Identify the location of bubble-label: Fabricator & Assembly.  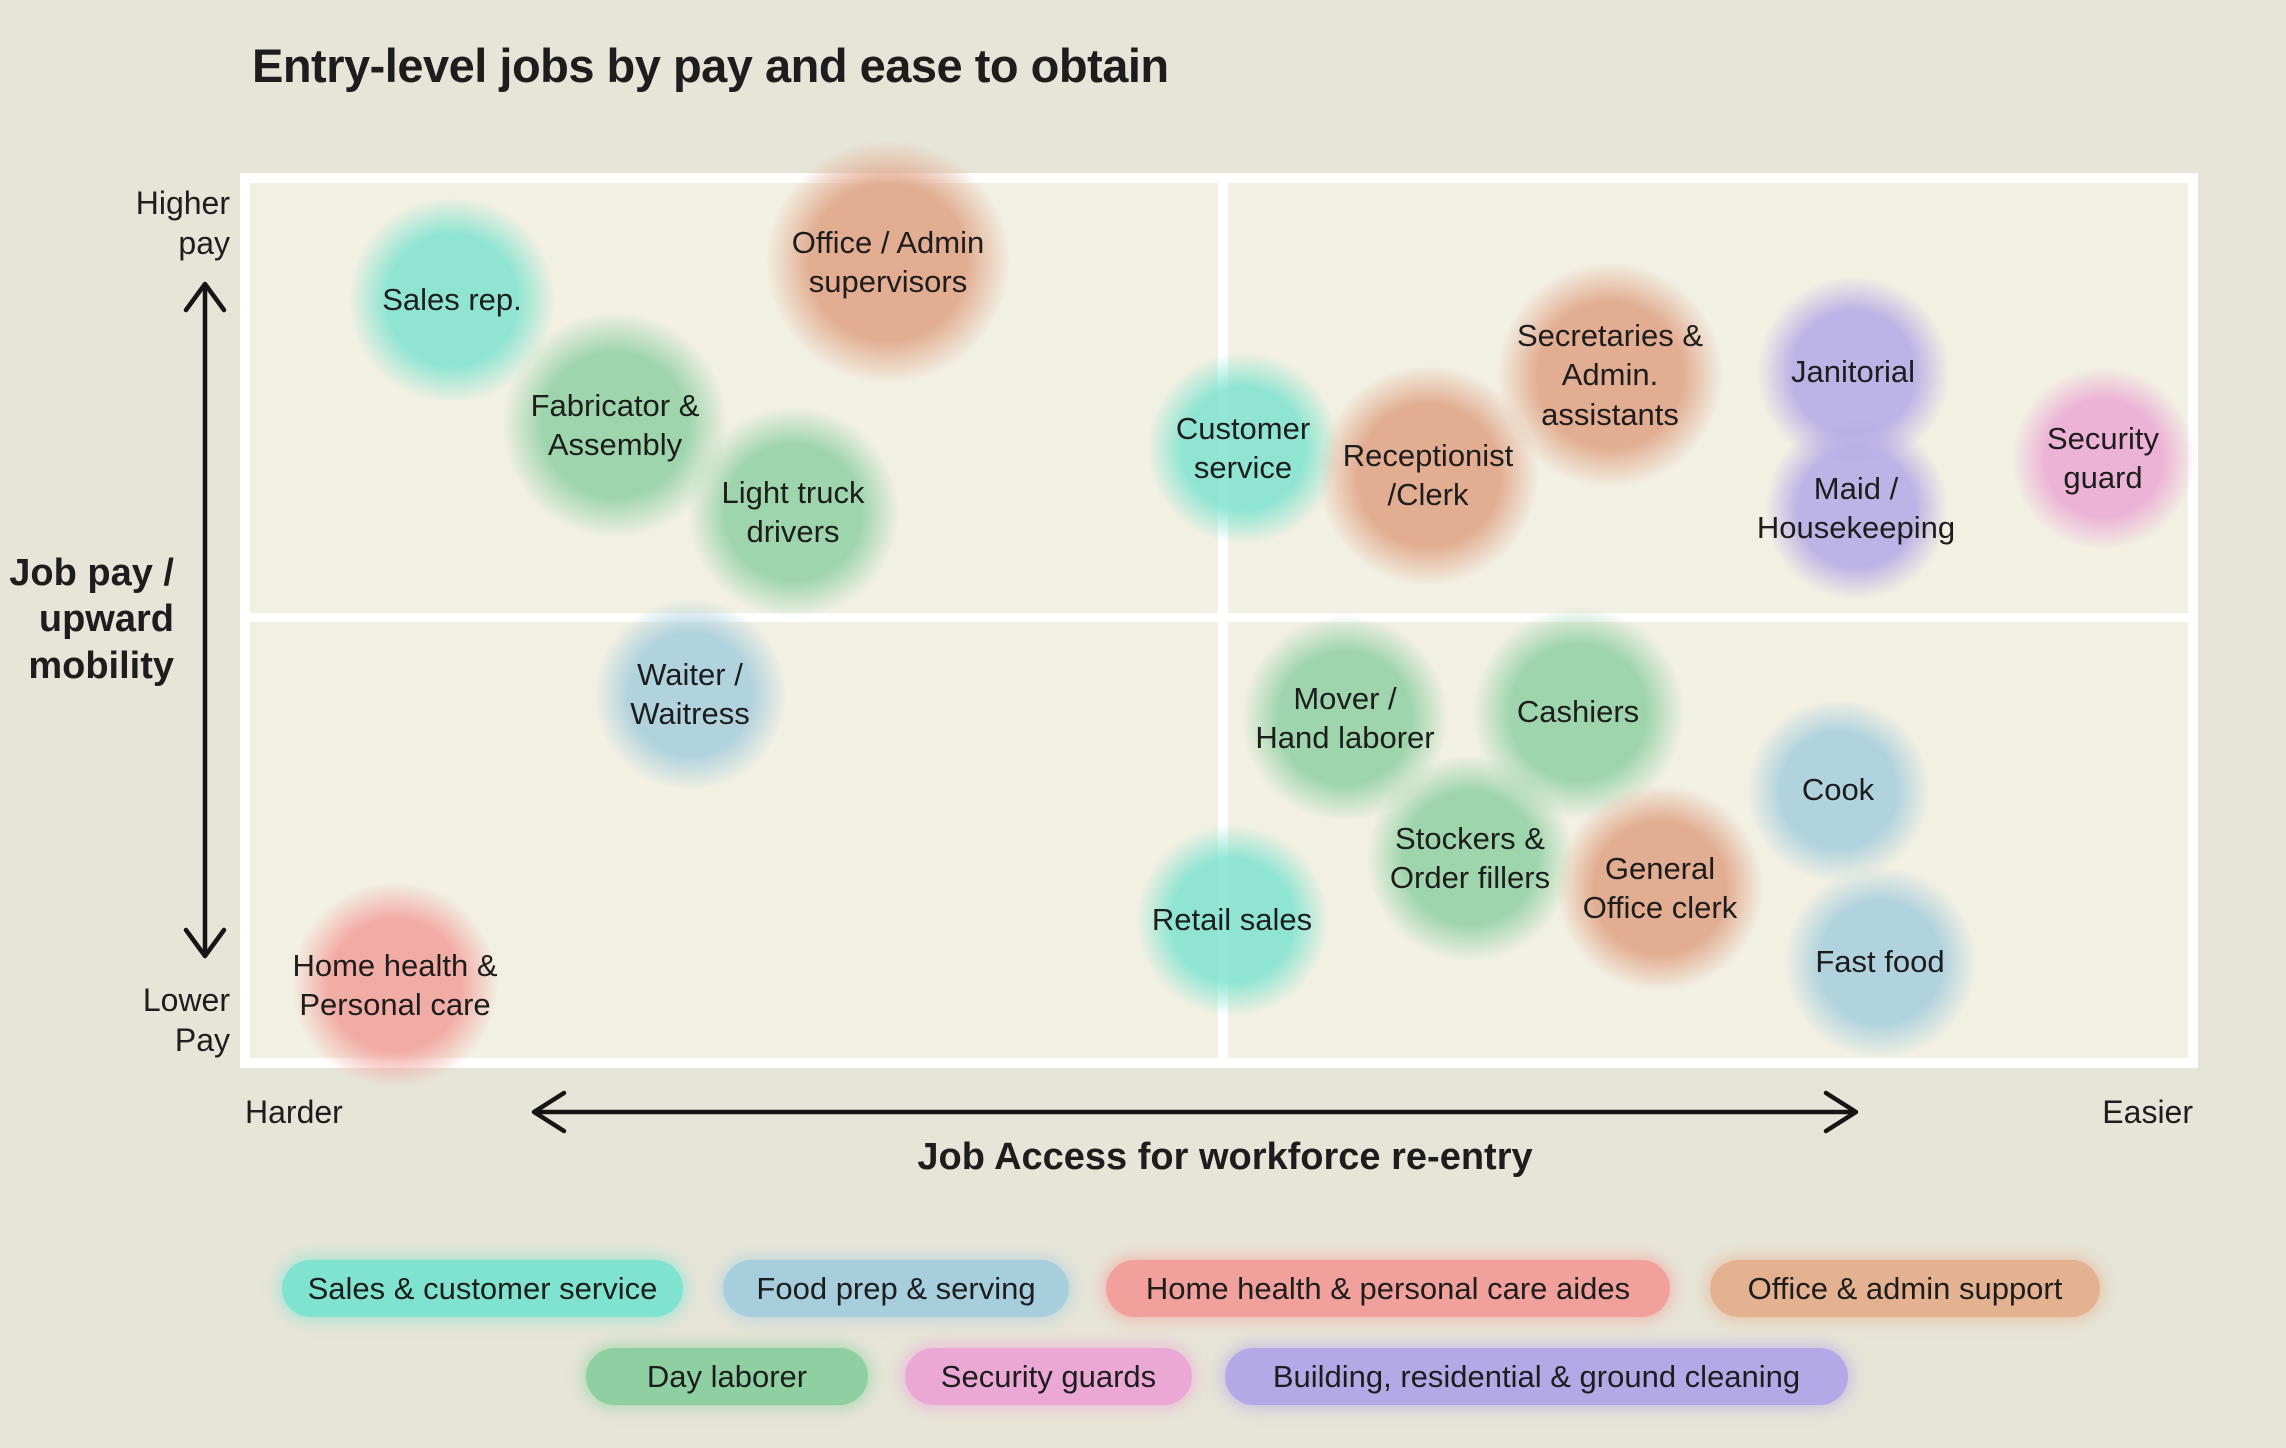
(615, 424).